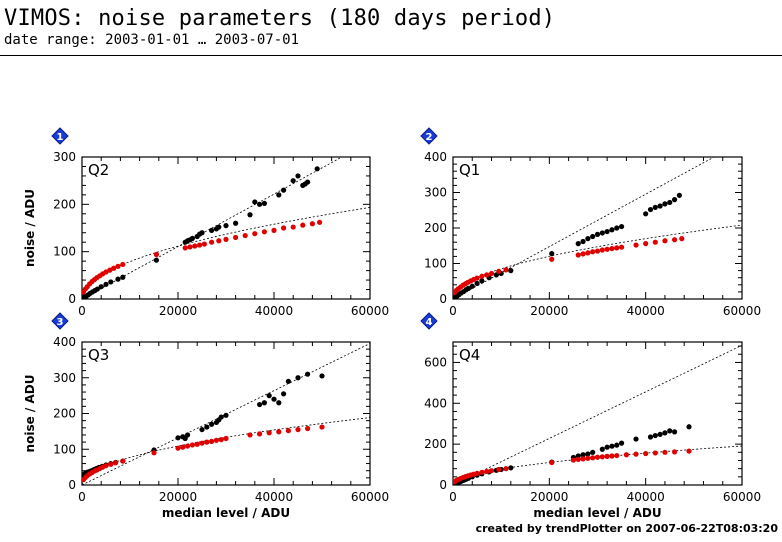 The height and width of the screenshot is (542, 782). What do you see at coordinates (391, 55) in the screenshot?
I see `header-divider` at bounding box center [391, 55].